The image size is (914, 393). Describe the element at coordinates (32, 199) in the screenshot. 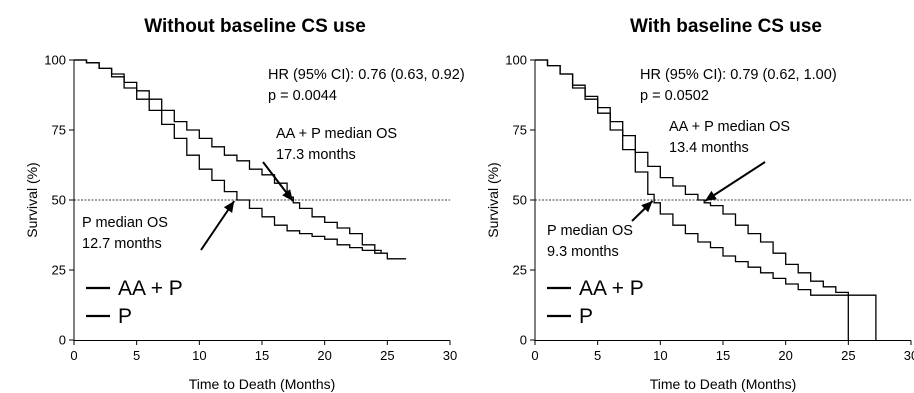

I see `panel-1-y-axis-label: Survival (%)` at that location.